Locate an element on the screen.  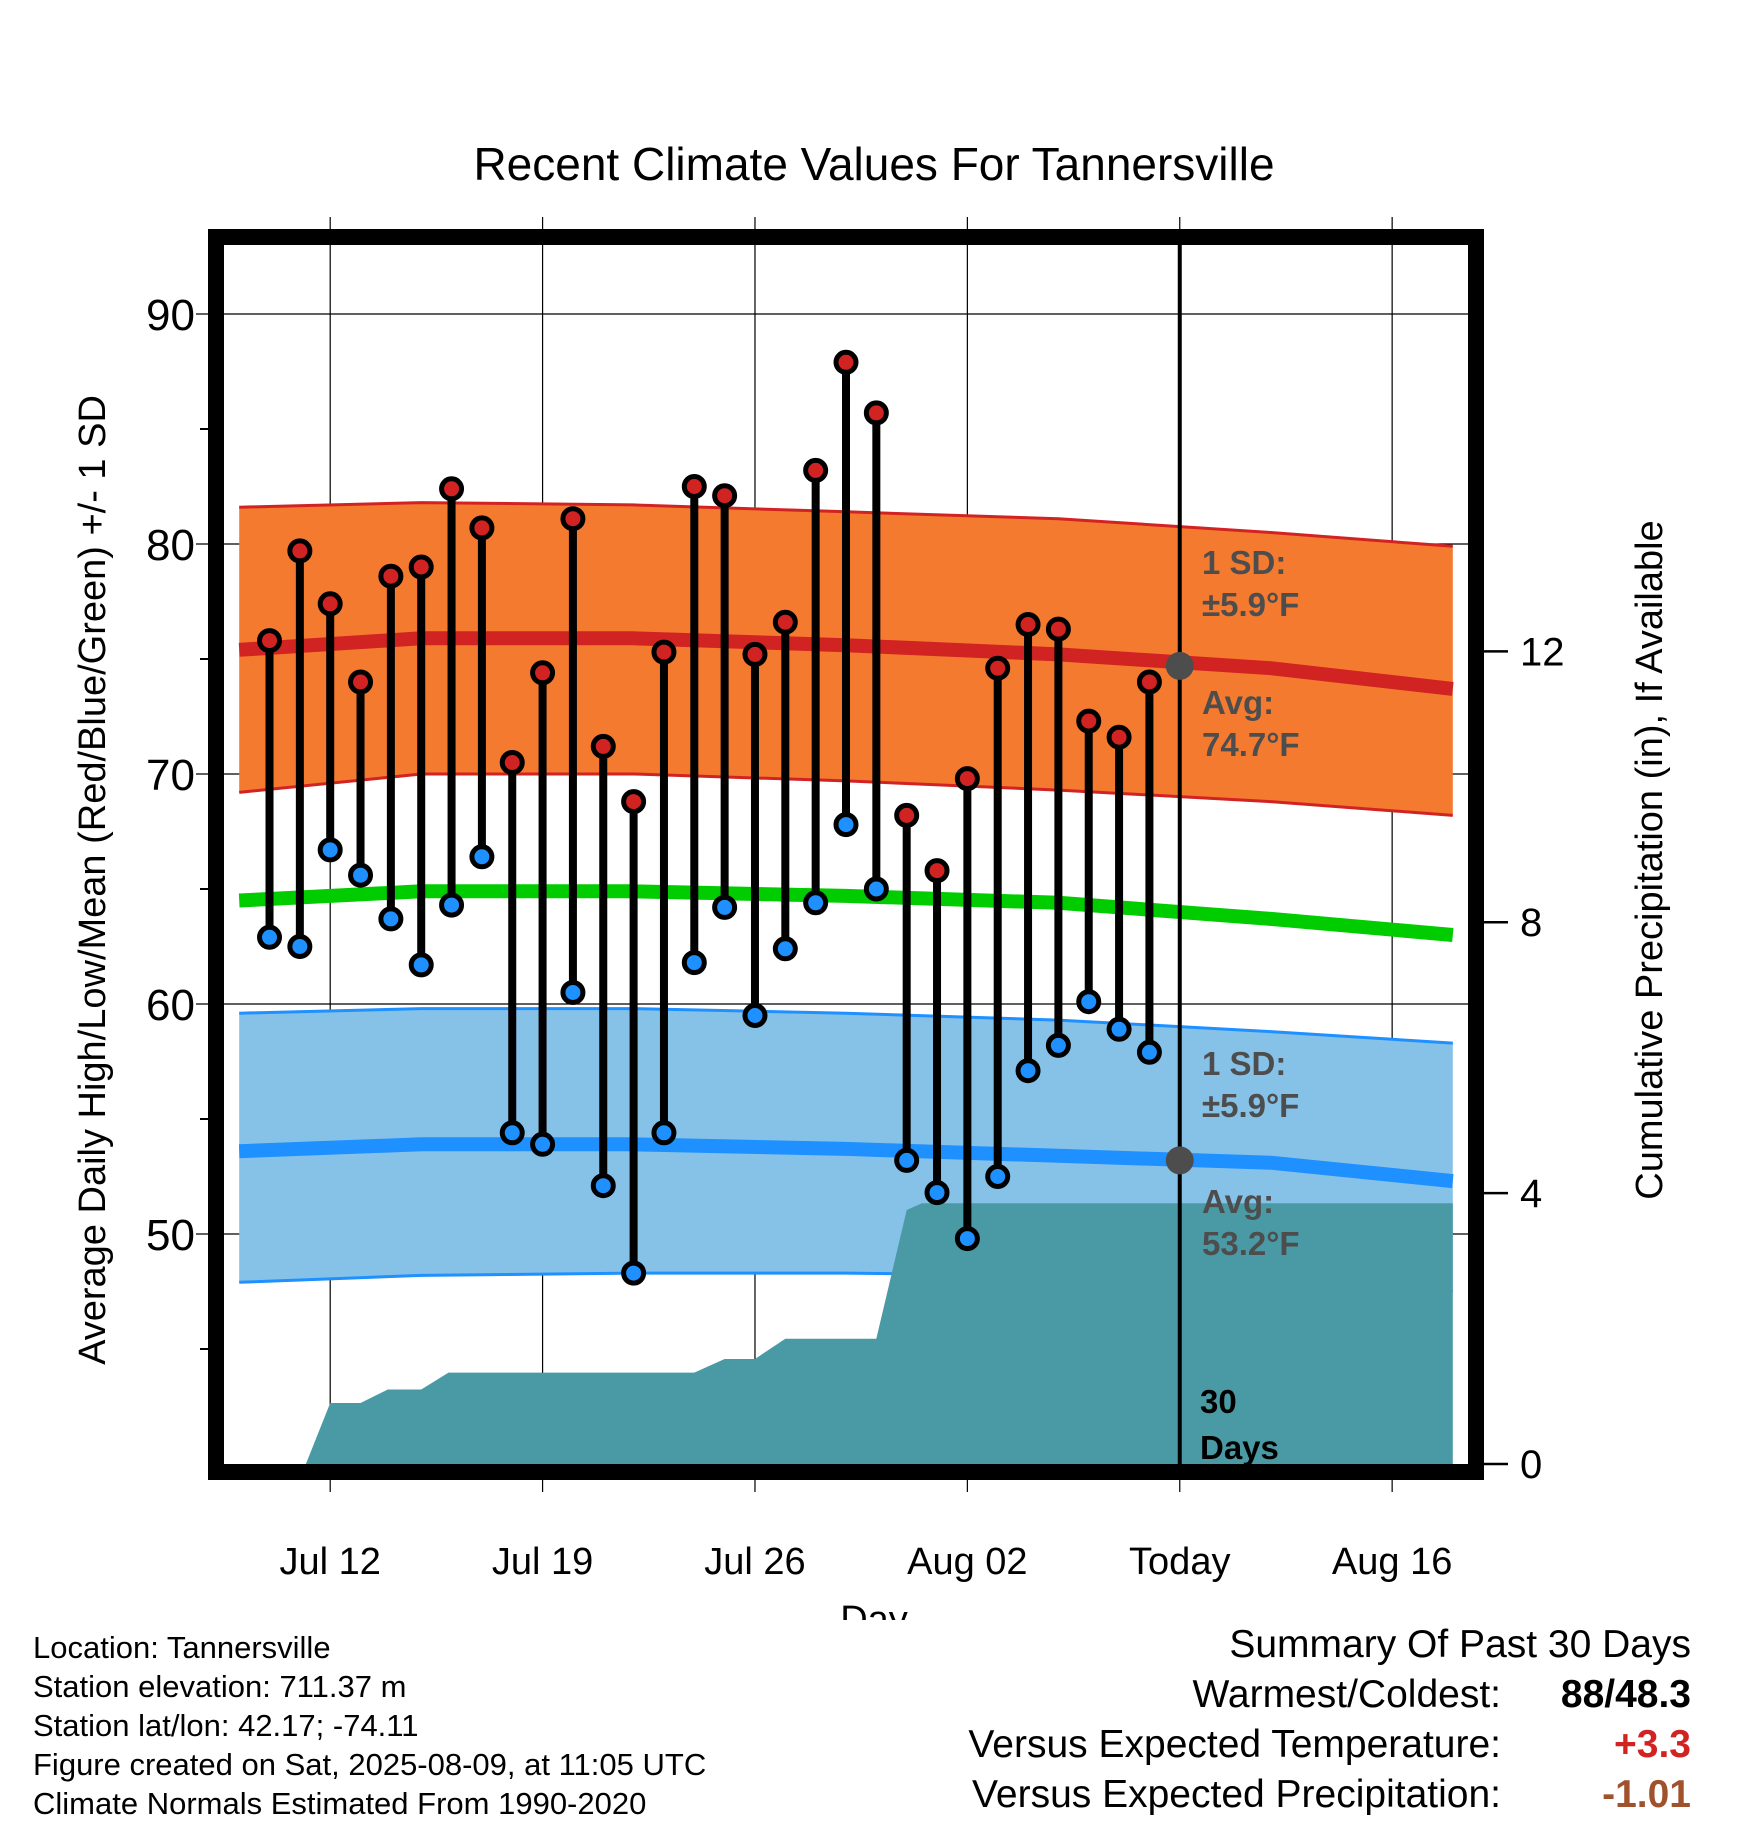
today-low-avg-marker is located at coordinates (1179, 1160).